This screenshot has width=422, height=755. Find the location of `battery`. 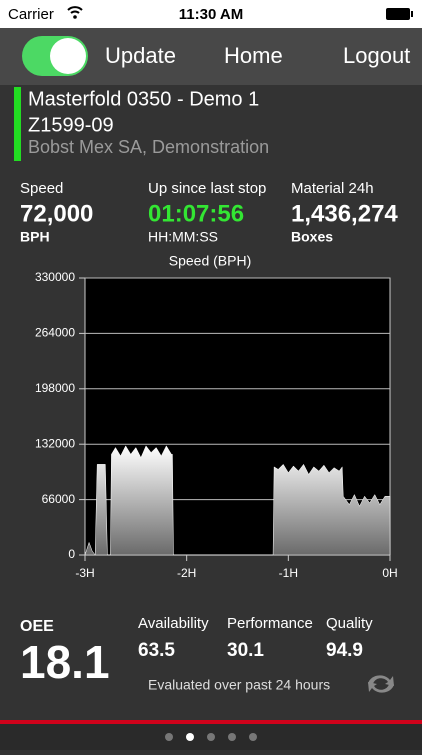

battery is located at coordinates (398, 14).